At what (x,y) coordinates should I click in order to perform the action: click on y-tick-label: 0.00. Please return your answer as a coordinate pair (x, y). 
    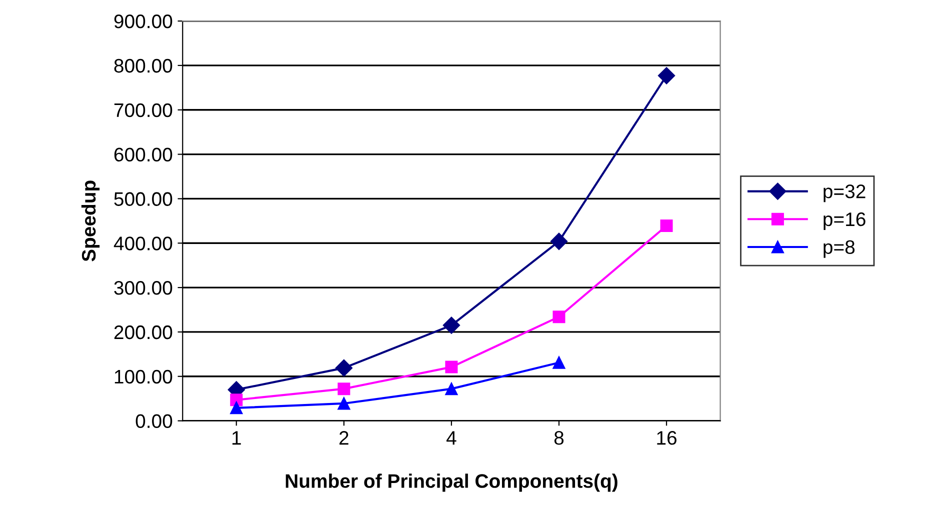
    Looking at the image, I should click on (154, 421).